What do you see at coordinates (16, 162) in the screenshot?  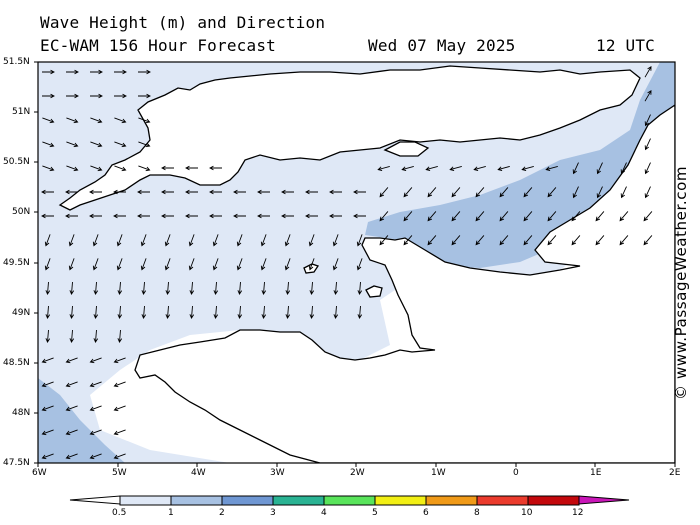 I see `lat-label-50-5n: 50.5N` at bounding box center [16, 162].